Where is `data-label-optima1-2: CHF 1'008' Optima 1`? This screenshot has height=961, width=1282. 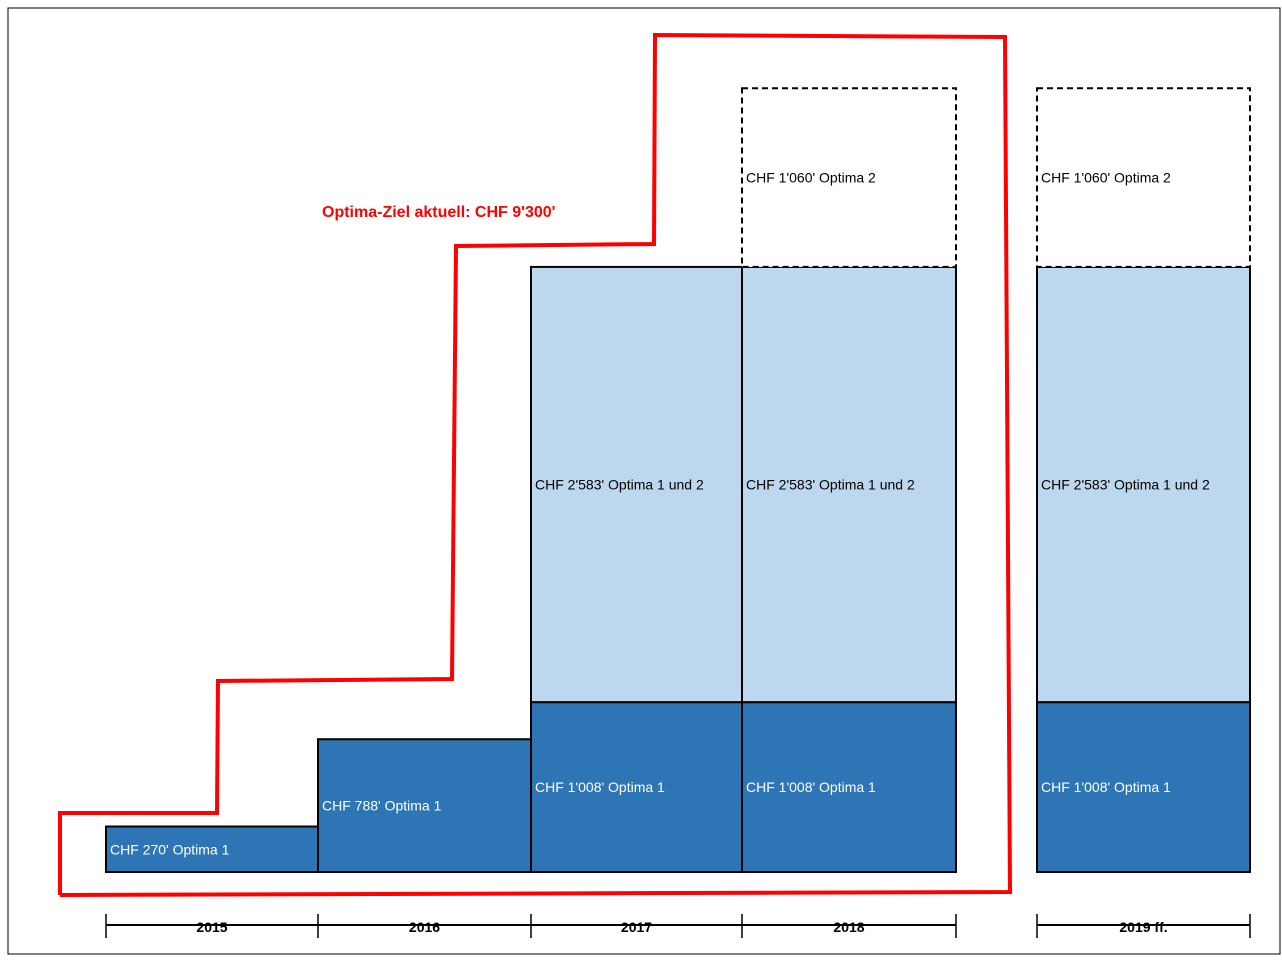
data-label-optima1-2: CHF 1'008' Optima 1 is located at coordinates (600, 787).